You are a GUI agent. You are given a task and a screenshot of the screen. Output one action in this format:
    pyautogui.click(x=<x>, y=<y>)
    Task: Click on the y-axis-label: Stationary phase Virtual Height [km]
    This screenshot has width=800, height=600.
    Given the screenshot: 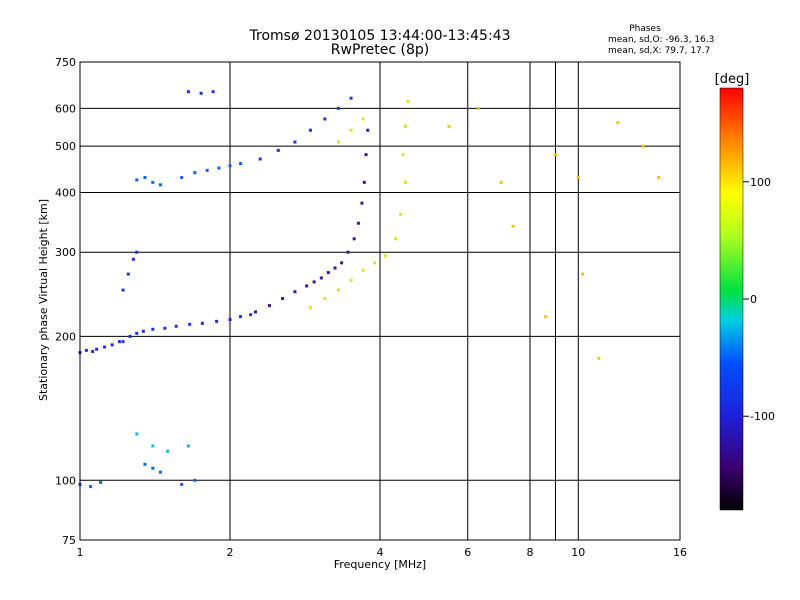 What is the action you would take?
    pyautogui.click(x=43, y=300)
    